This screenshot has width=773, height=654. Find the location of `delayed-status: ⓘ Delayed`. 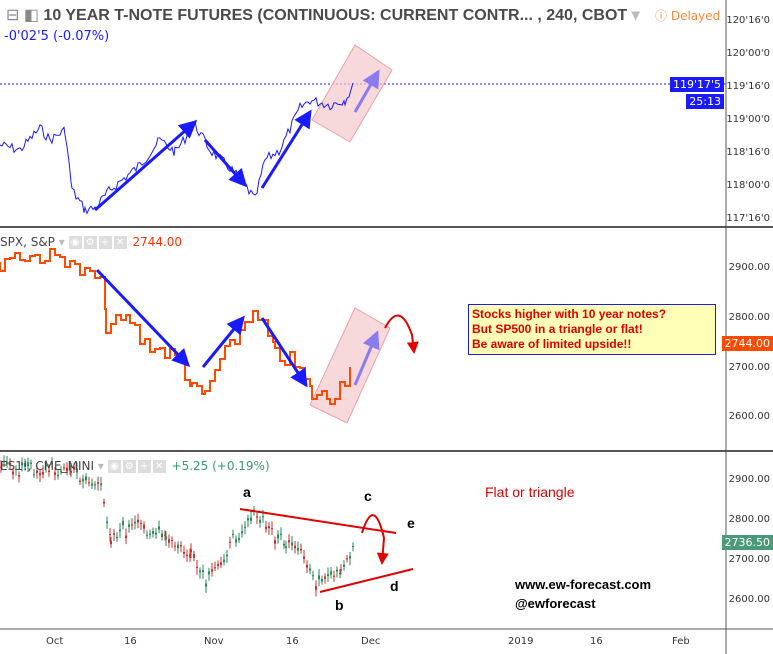

delayed-status: ⓘ Delayed is located at coordinates (688, 16).